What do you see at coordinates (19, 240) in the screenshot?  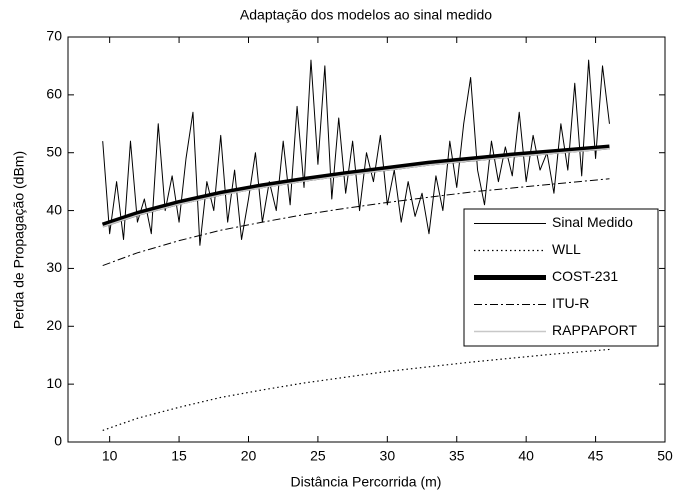 I see `y-axis-label: Perda de Propagação (dBm)` at bounding box center [19, 240].